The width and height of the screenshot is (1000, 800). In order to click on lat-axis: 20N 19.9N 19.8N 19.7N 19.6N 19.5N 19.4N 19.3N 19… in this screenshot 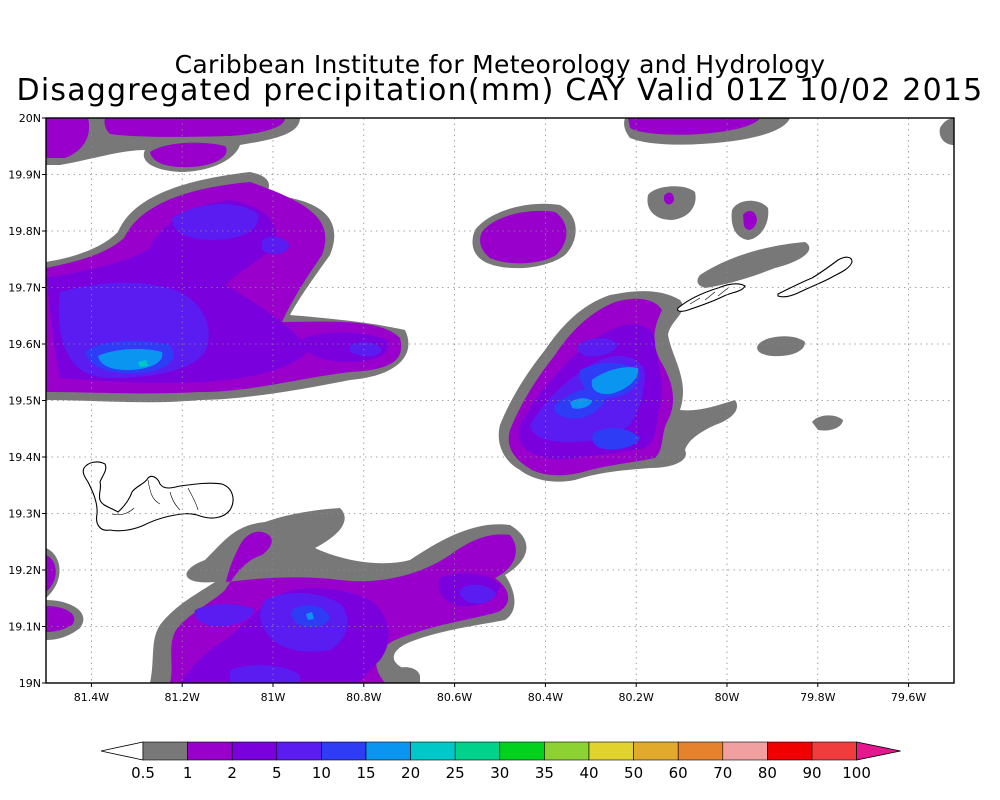, I will do `click(27, 401)`.